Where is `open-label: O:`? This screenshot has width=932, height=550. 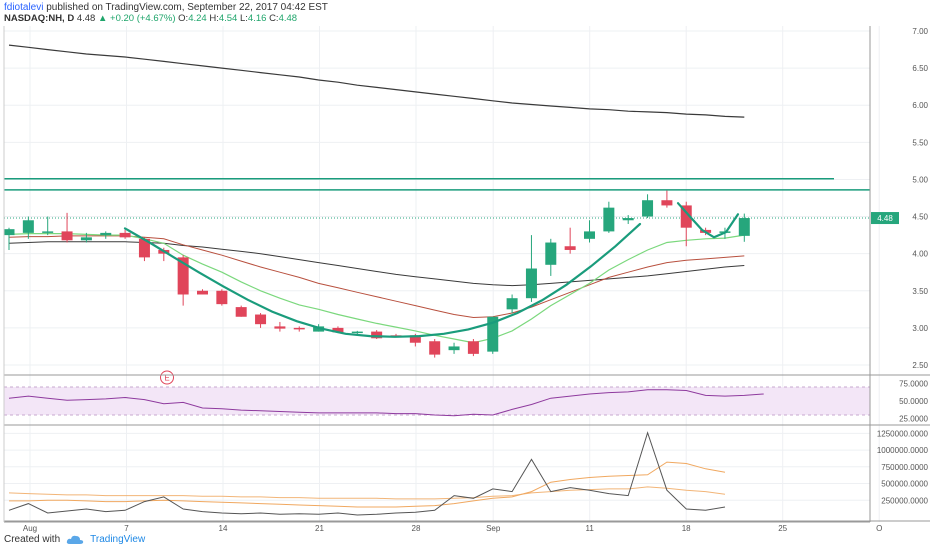 open-label: O: is located at coordinates (183, 18).